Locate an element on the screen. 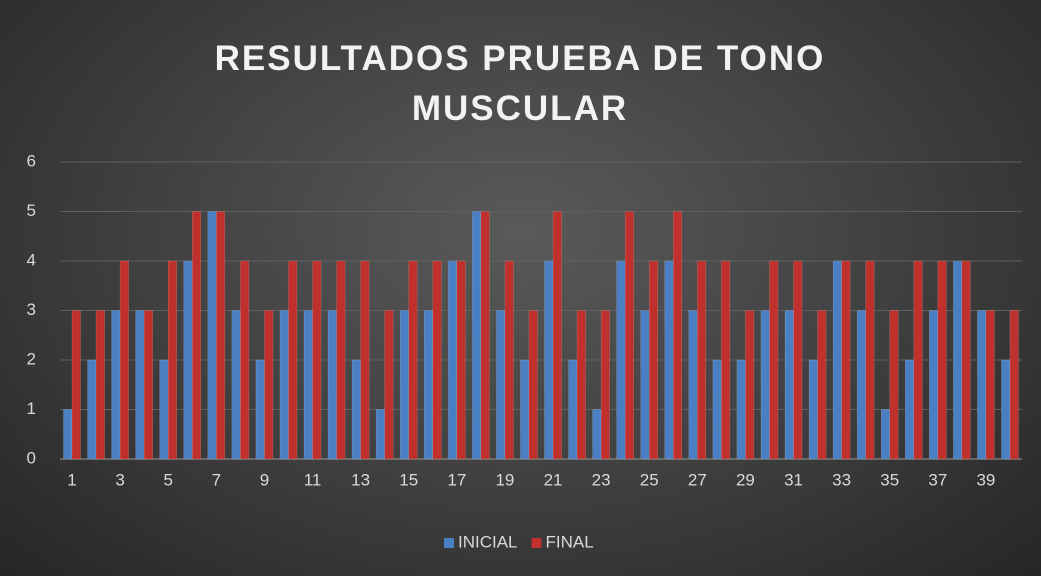 Image resolution: width=1041 pixels, height=576 pixels. y-tick-label: 1 is located at coordinates (31, 408).